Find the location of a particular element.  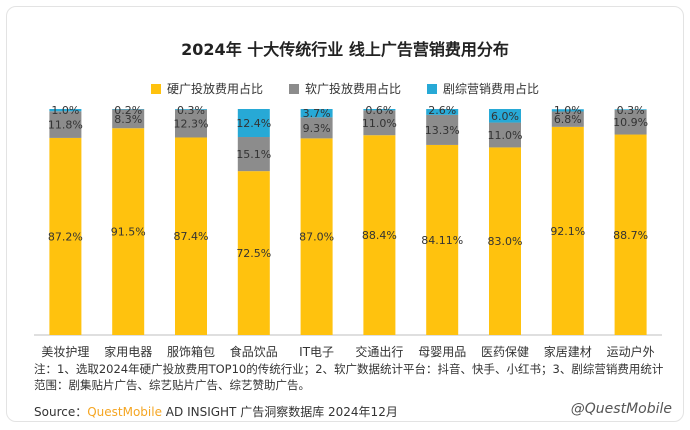

legend-item-drama: 剧综营销费用占比 is located at coordinates (483, 88).